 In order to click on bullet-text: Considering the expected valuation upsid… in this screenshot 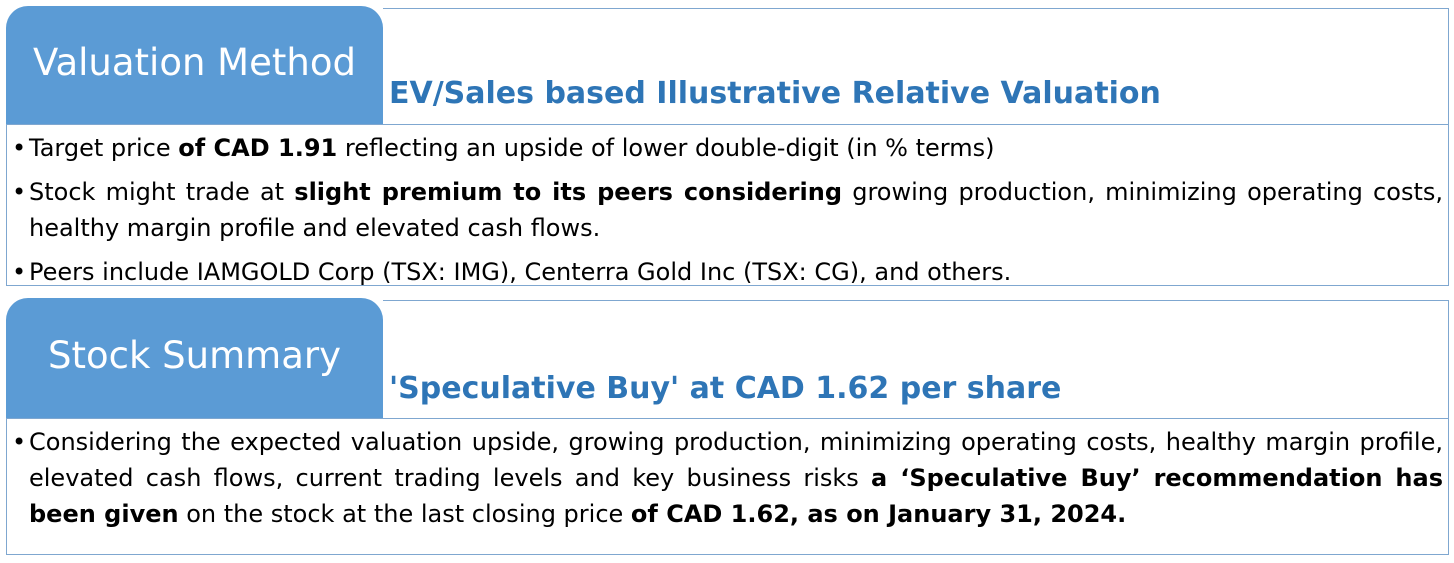, I will do `click(736, 460)`.